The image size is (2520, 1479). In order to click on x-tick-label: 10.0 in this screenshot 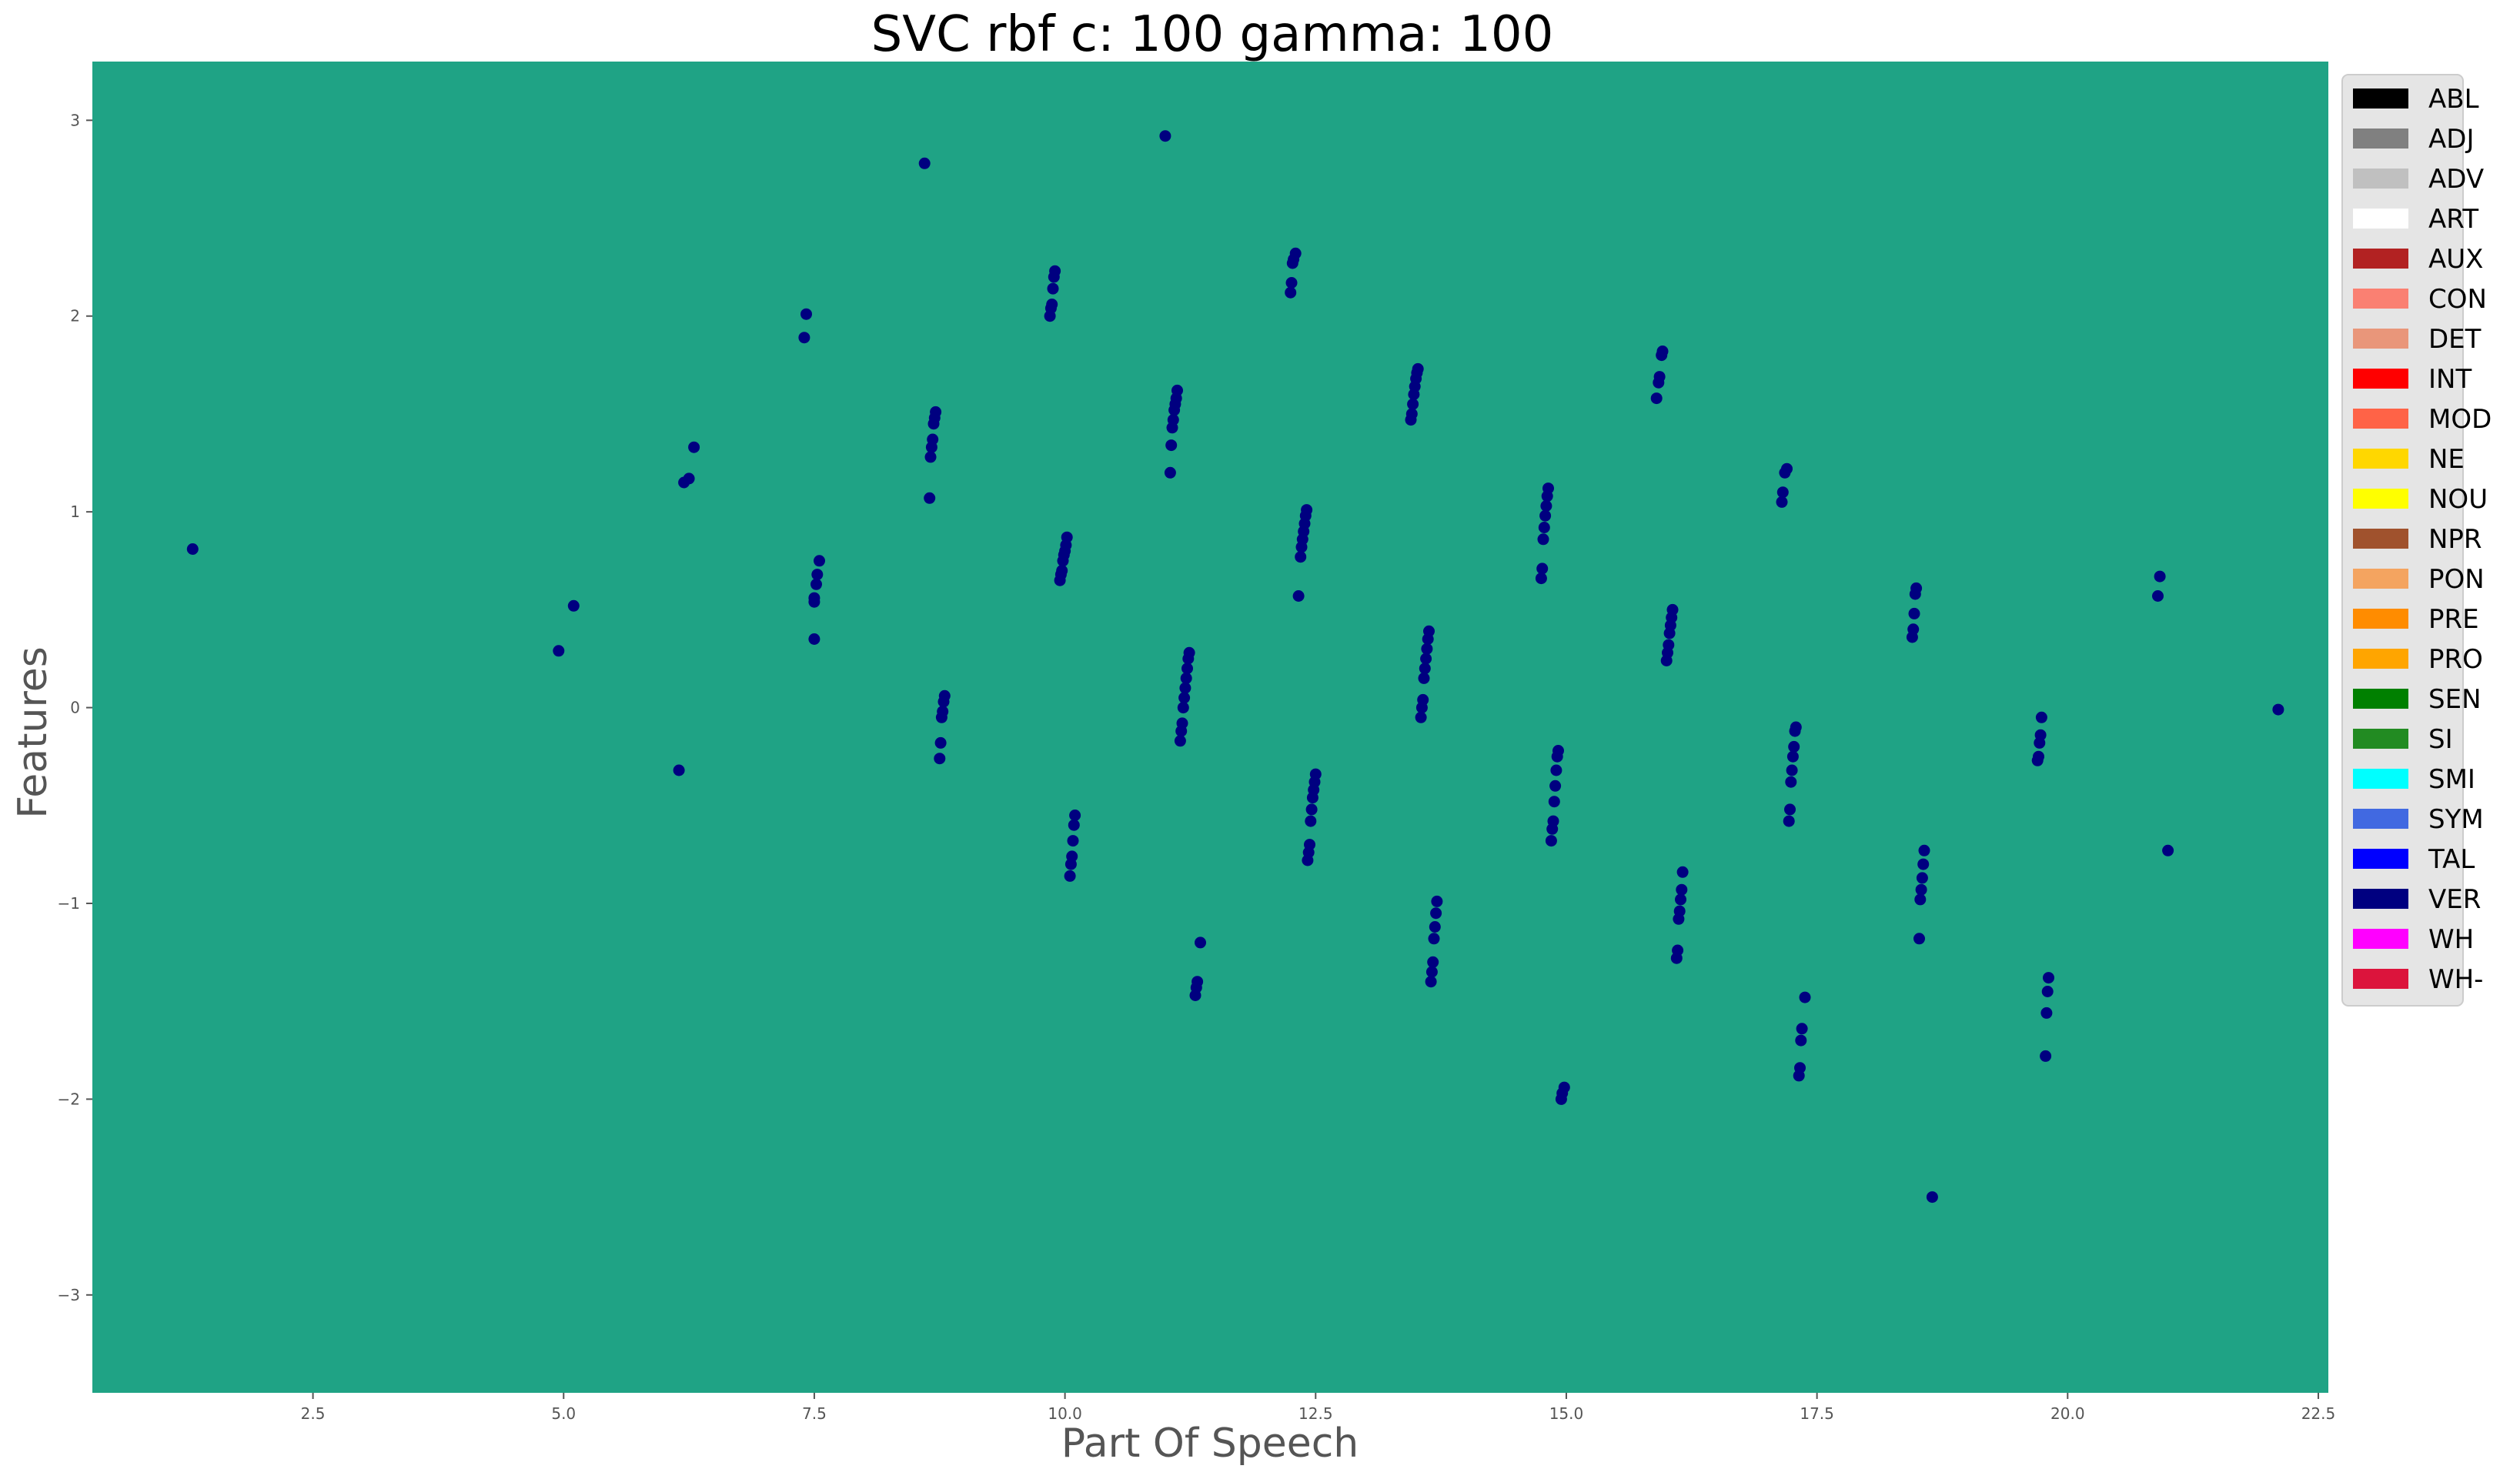, I will do `click(1065, 1413)`.